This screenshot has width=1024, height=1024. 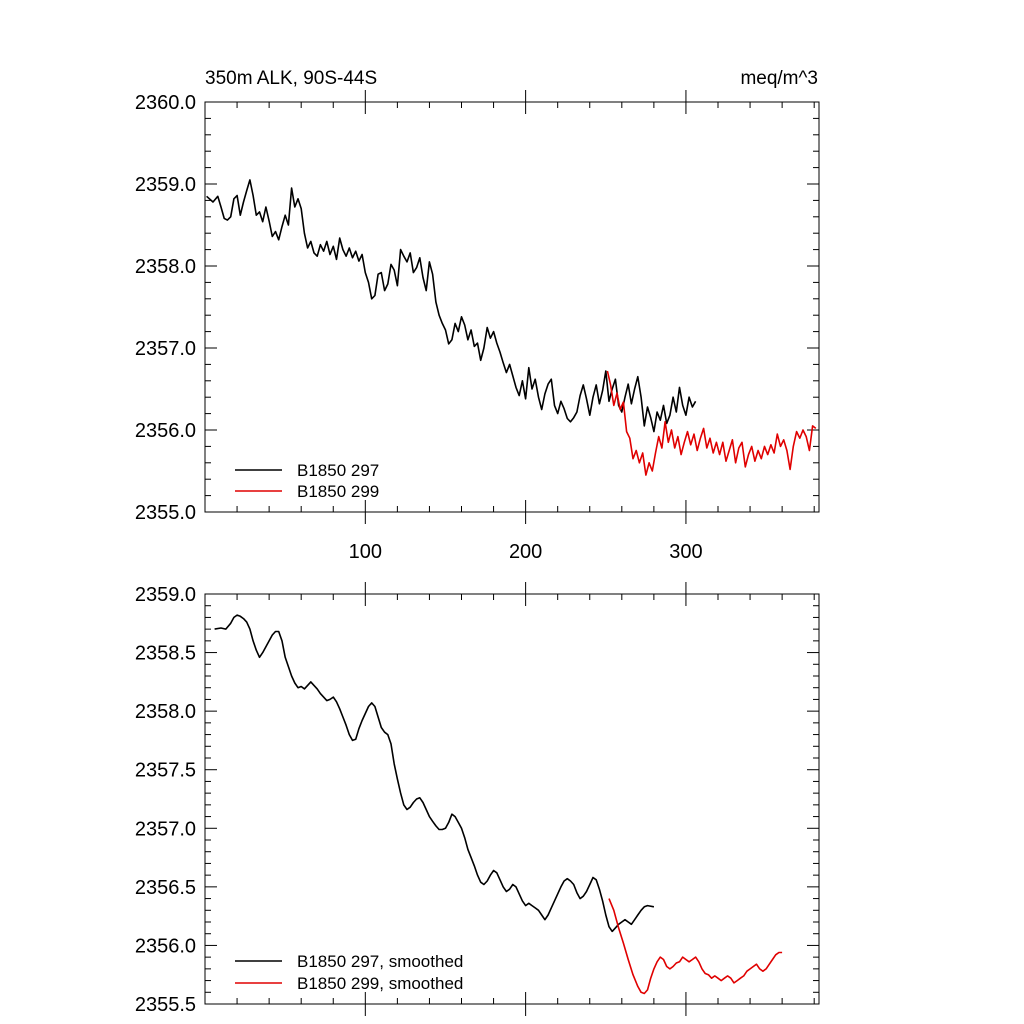 What do you see at coordinates (165, 103) in the screenshot?
I see `chart1-ytick-label: 2360.0` at bounding box center [165, 103].